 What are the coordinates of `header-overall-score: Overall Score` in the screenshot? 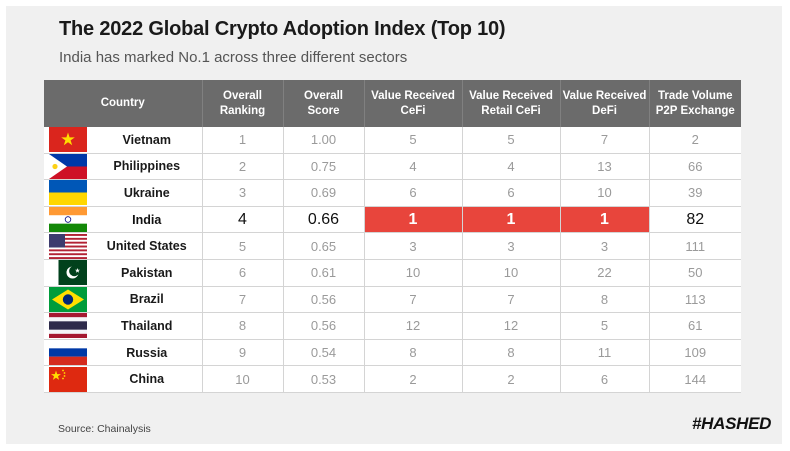 It's located at (324, 103).